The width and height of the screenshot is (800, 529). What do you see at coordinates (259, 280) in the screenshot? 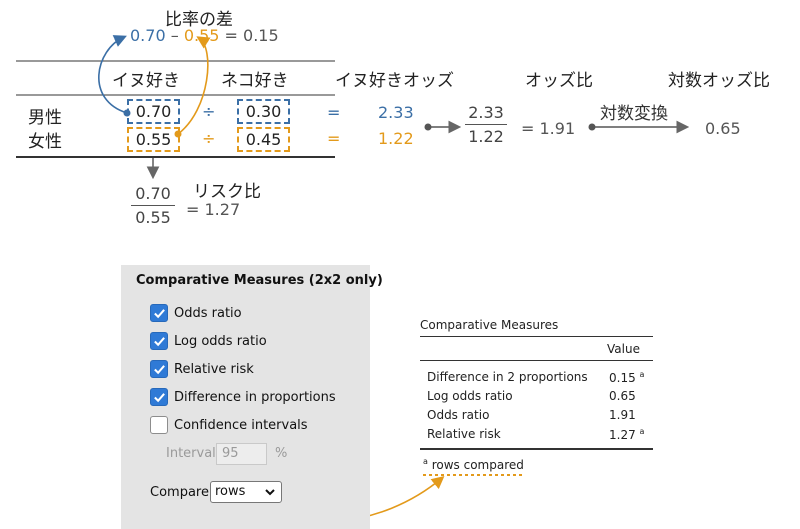
I see `panel-title: Comparative Measures (2x2 only)` at bounding box center [259, 280].